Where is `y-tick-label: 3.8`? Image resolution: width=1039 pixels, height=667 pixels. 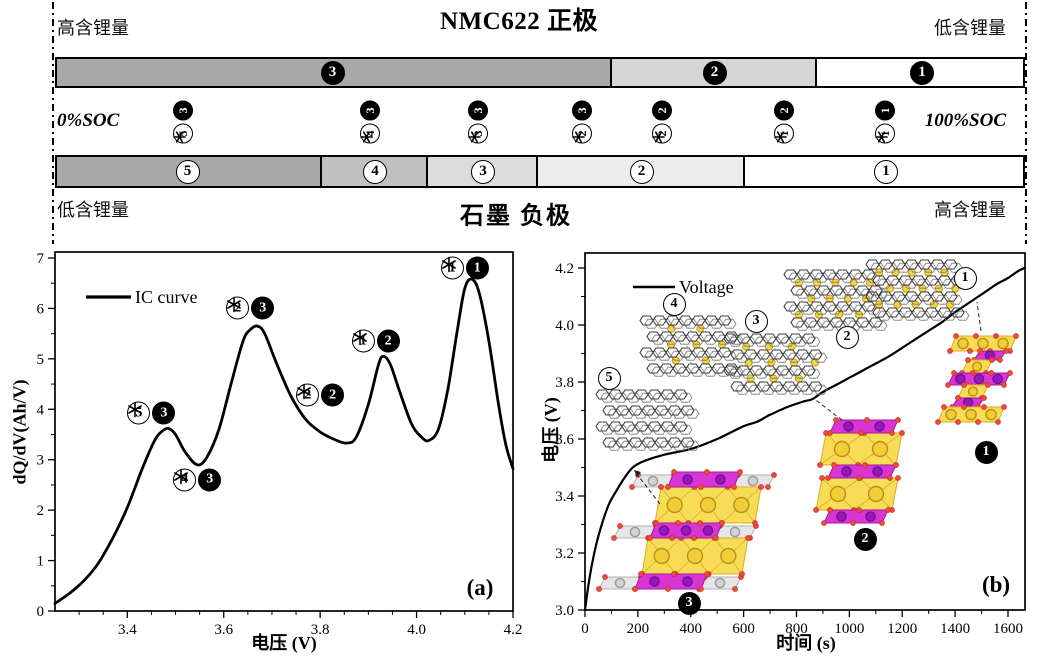 y-tick-label: 3.8 is located at coordinates (564, 383).